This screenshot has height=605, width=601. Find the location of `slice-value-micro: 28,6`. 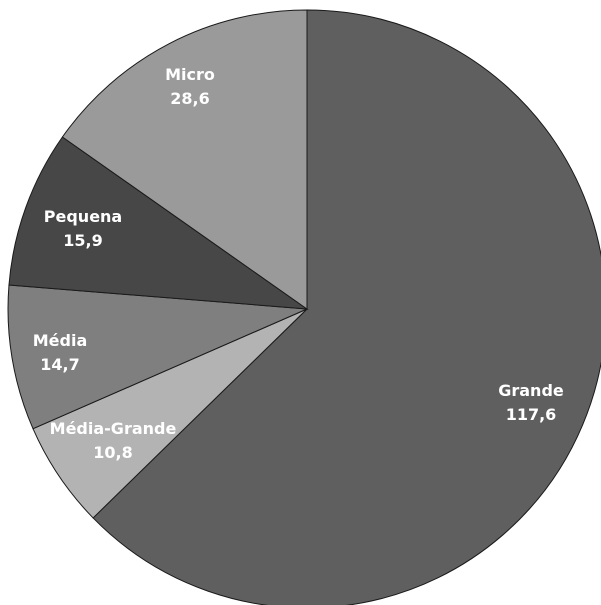

slice-value-micro: 28,6 is located at coordinates (189, 98).